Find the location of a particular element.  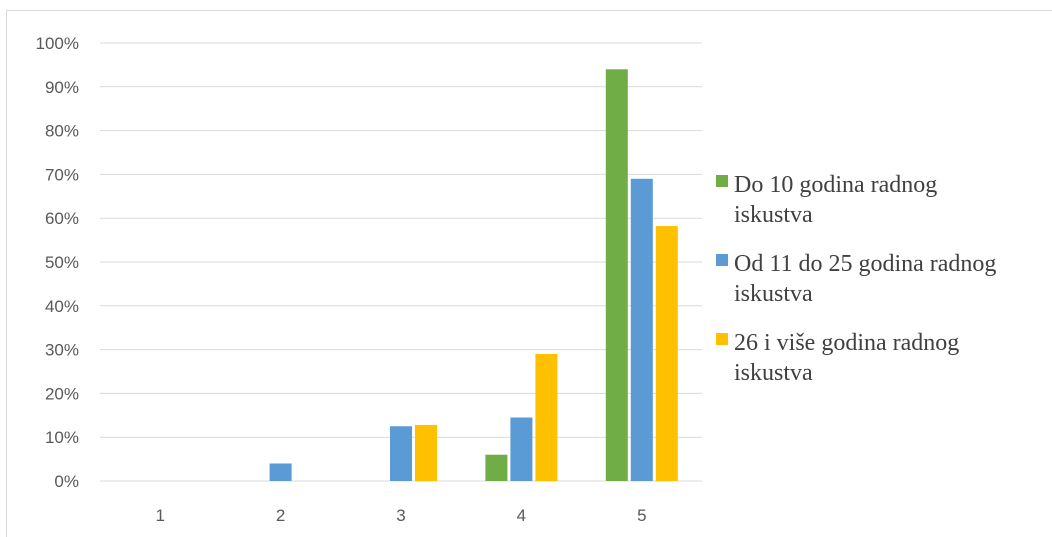

x-tick-label: 4 is located at coordinates (521, 515).